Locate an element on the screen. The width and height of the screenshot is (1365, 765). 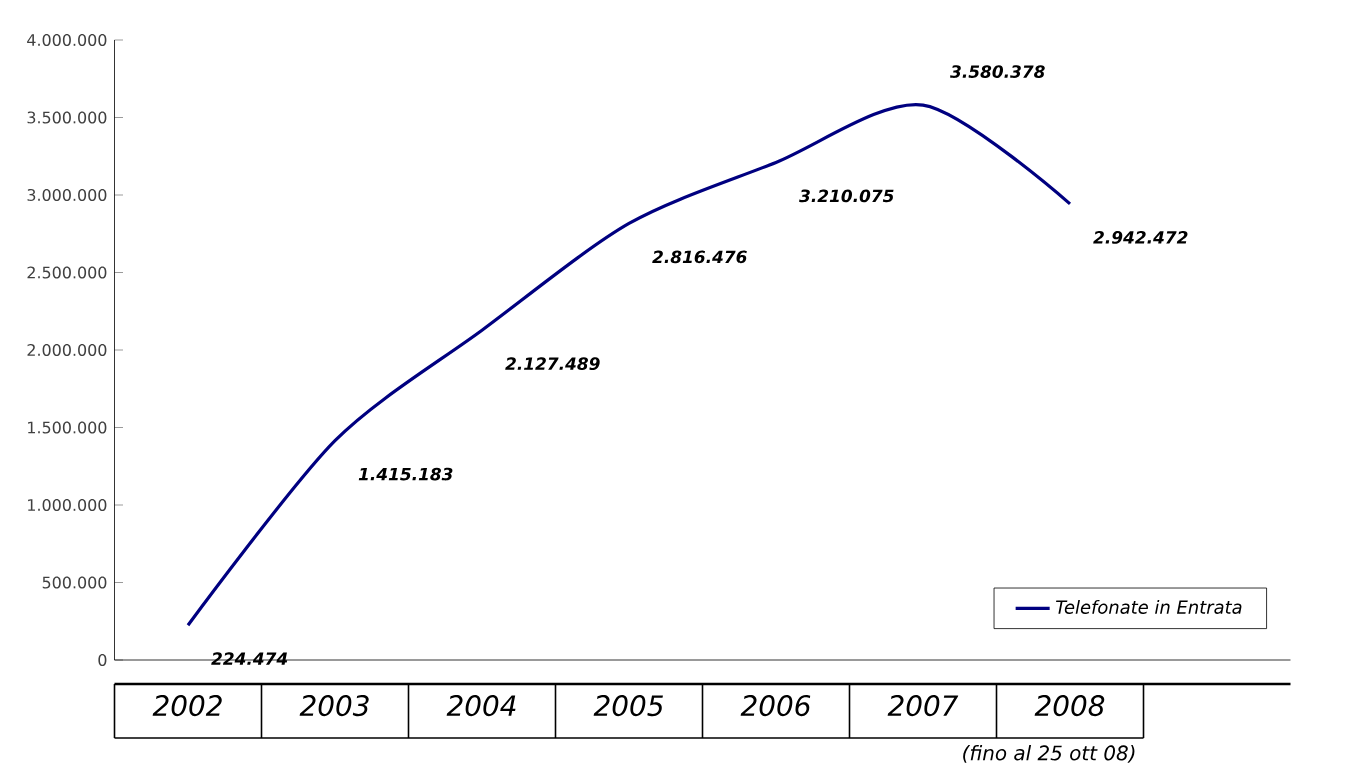
text: (fino al 25 ott 08) is located at coordinates (1049, 754).